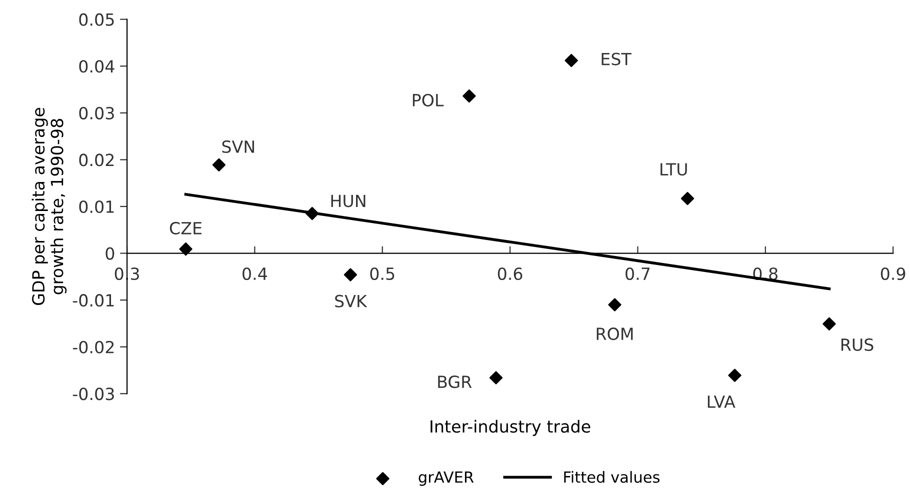  What do you see at coordinates (255, 273) in the screenshot?
I see `x-tick-label: 0.4` at bounding box center [255, 273].